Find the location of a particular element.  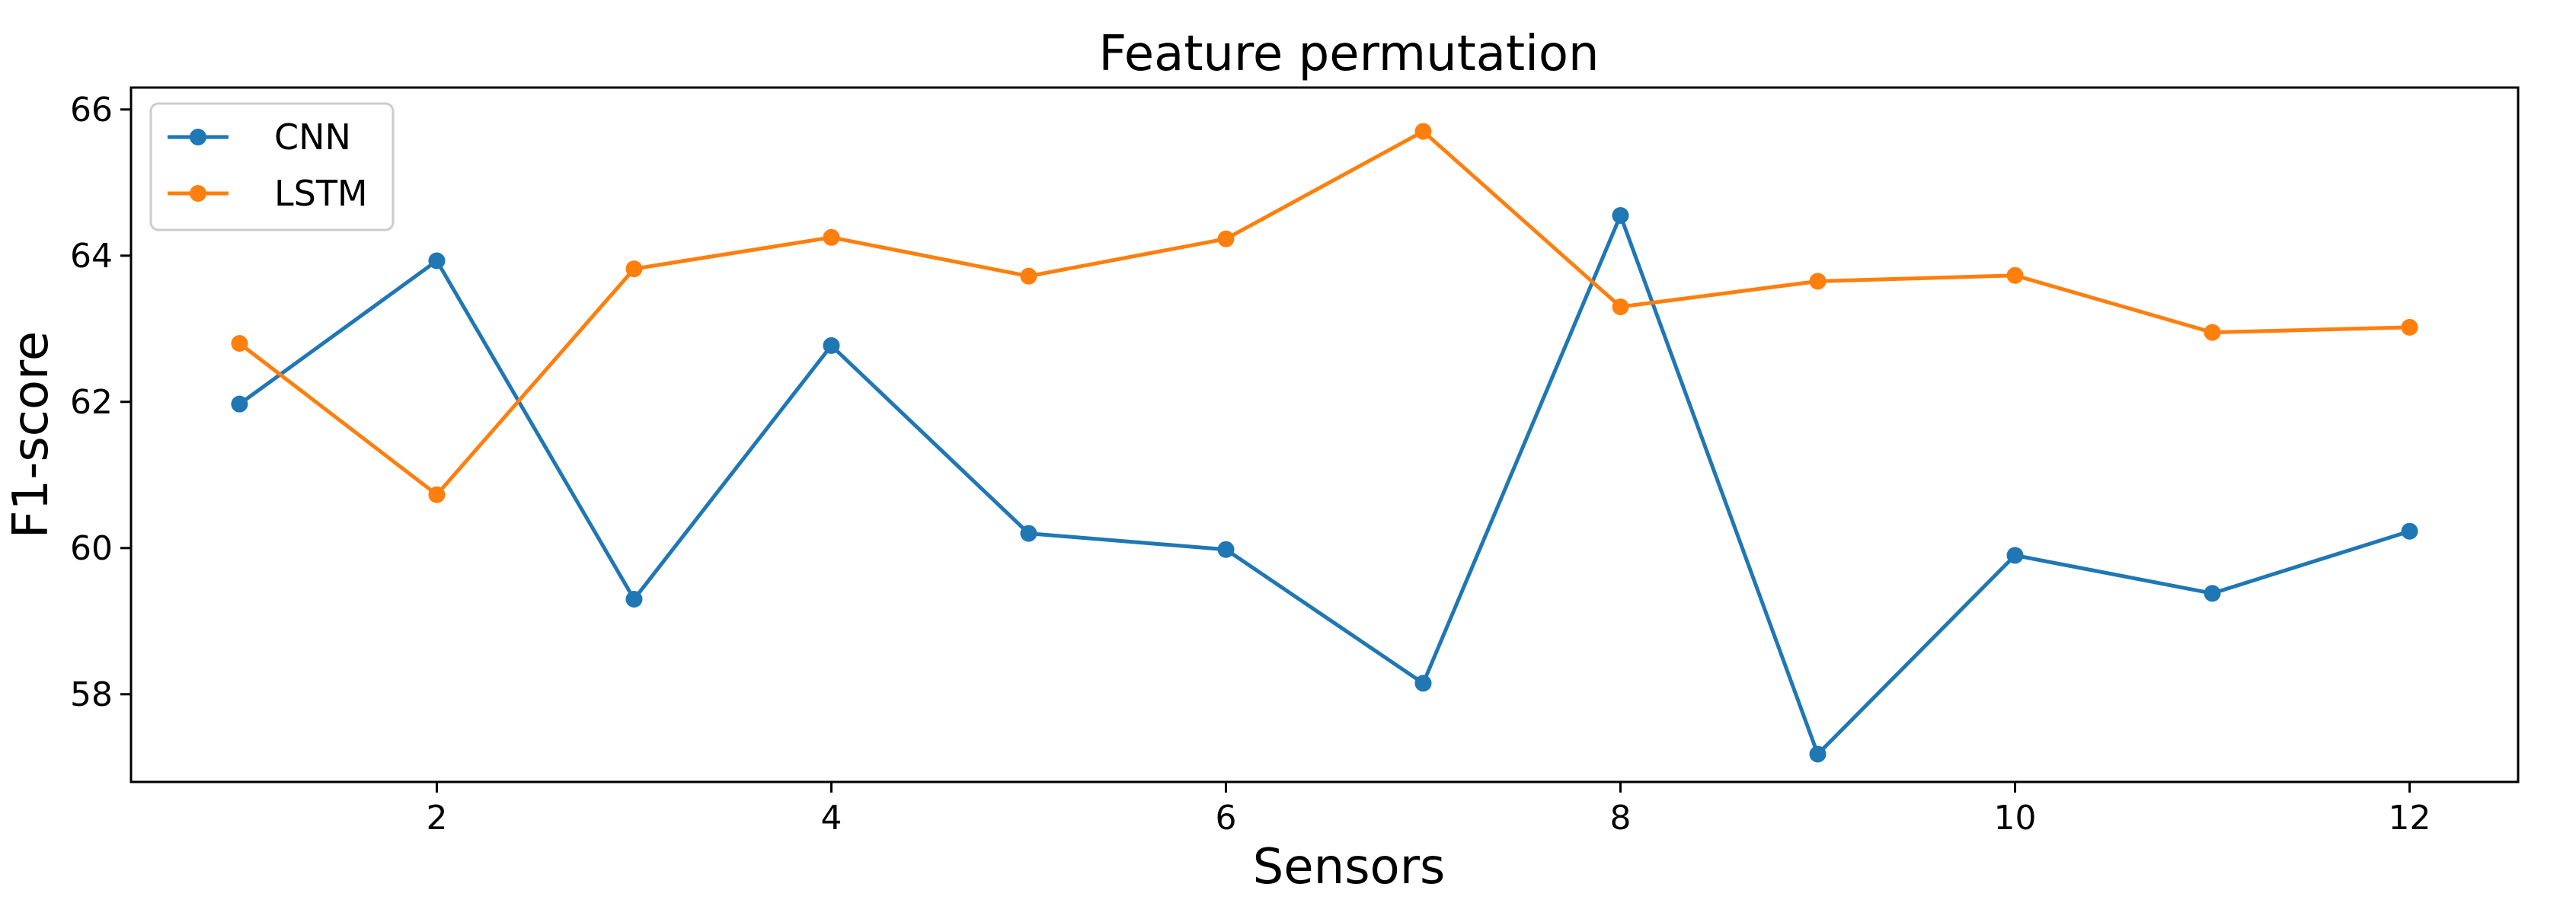

x-tick-label: 10 is located at coordinates (2016, 818).